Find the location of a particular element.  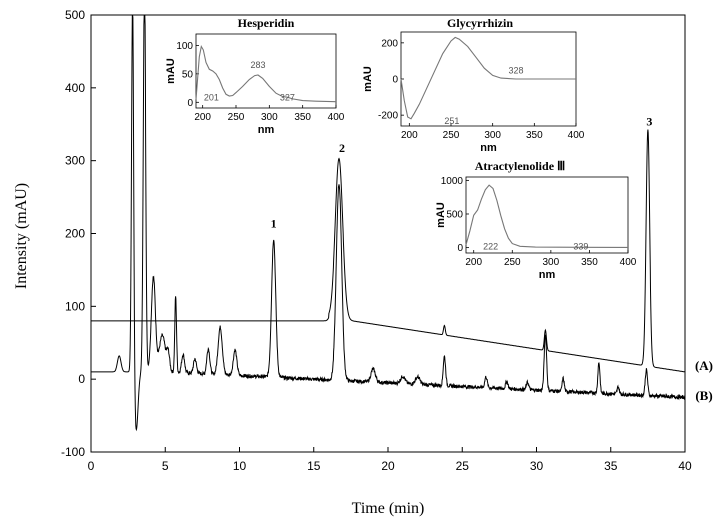

y-tick-label: 100 is located at coordinates (75, 306).